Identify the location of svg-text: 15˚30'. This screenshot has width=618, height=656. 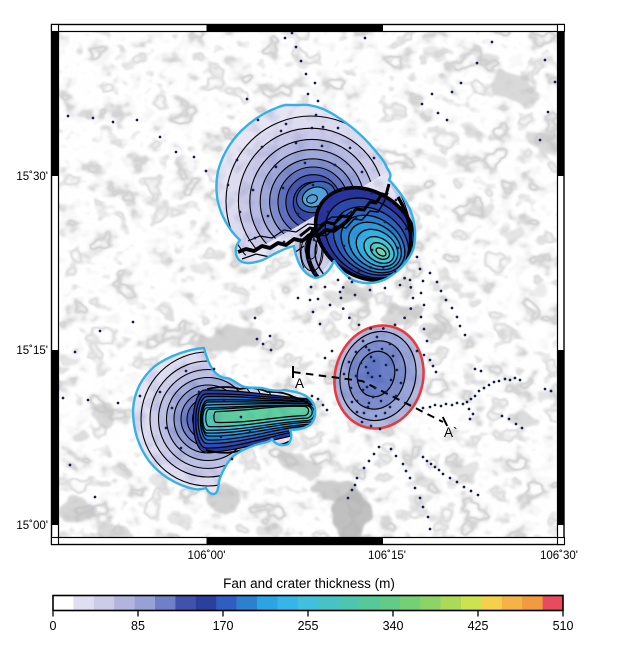
(32, 177).